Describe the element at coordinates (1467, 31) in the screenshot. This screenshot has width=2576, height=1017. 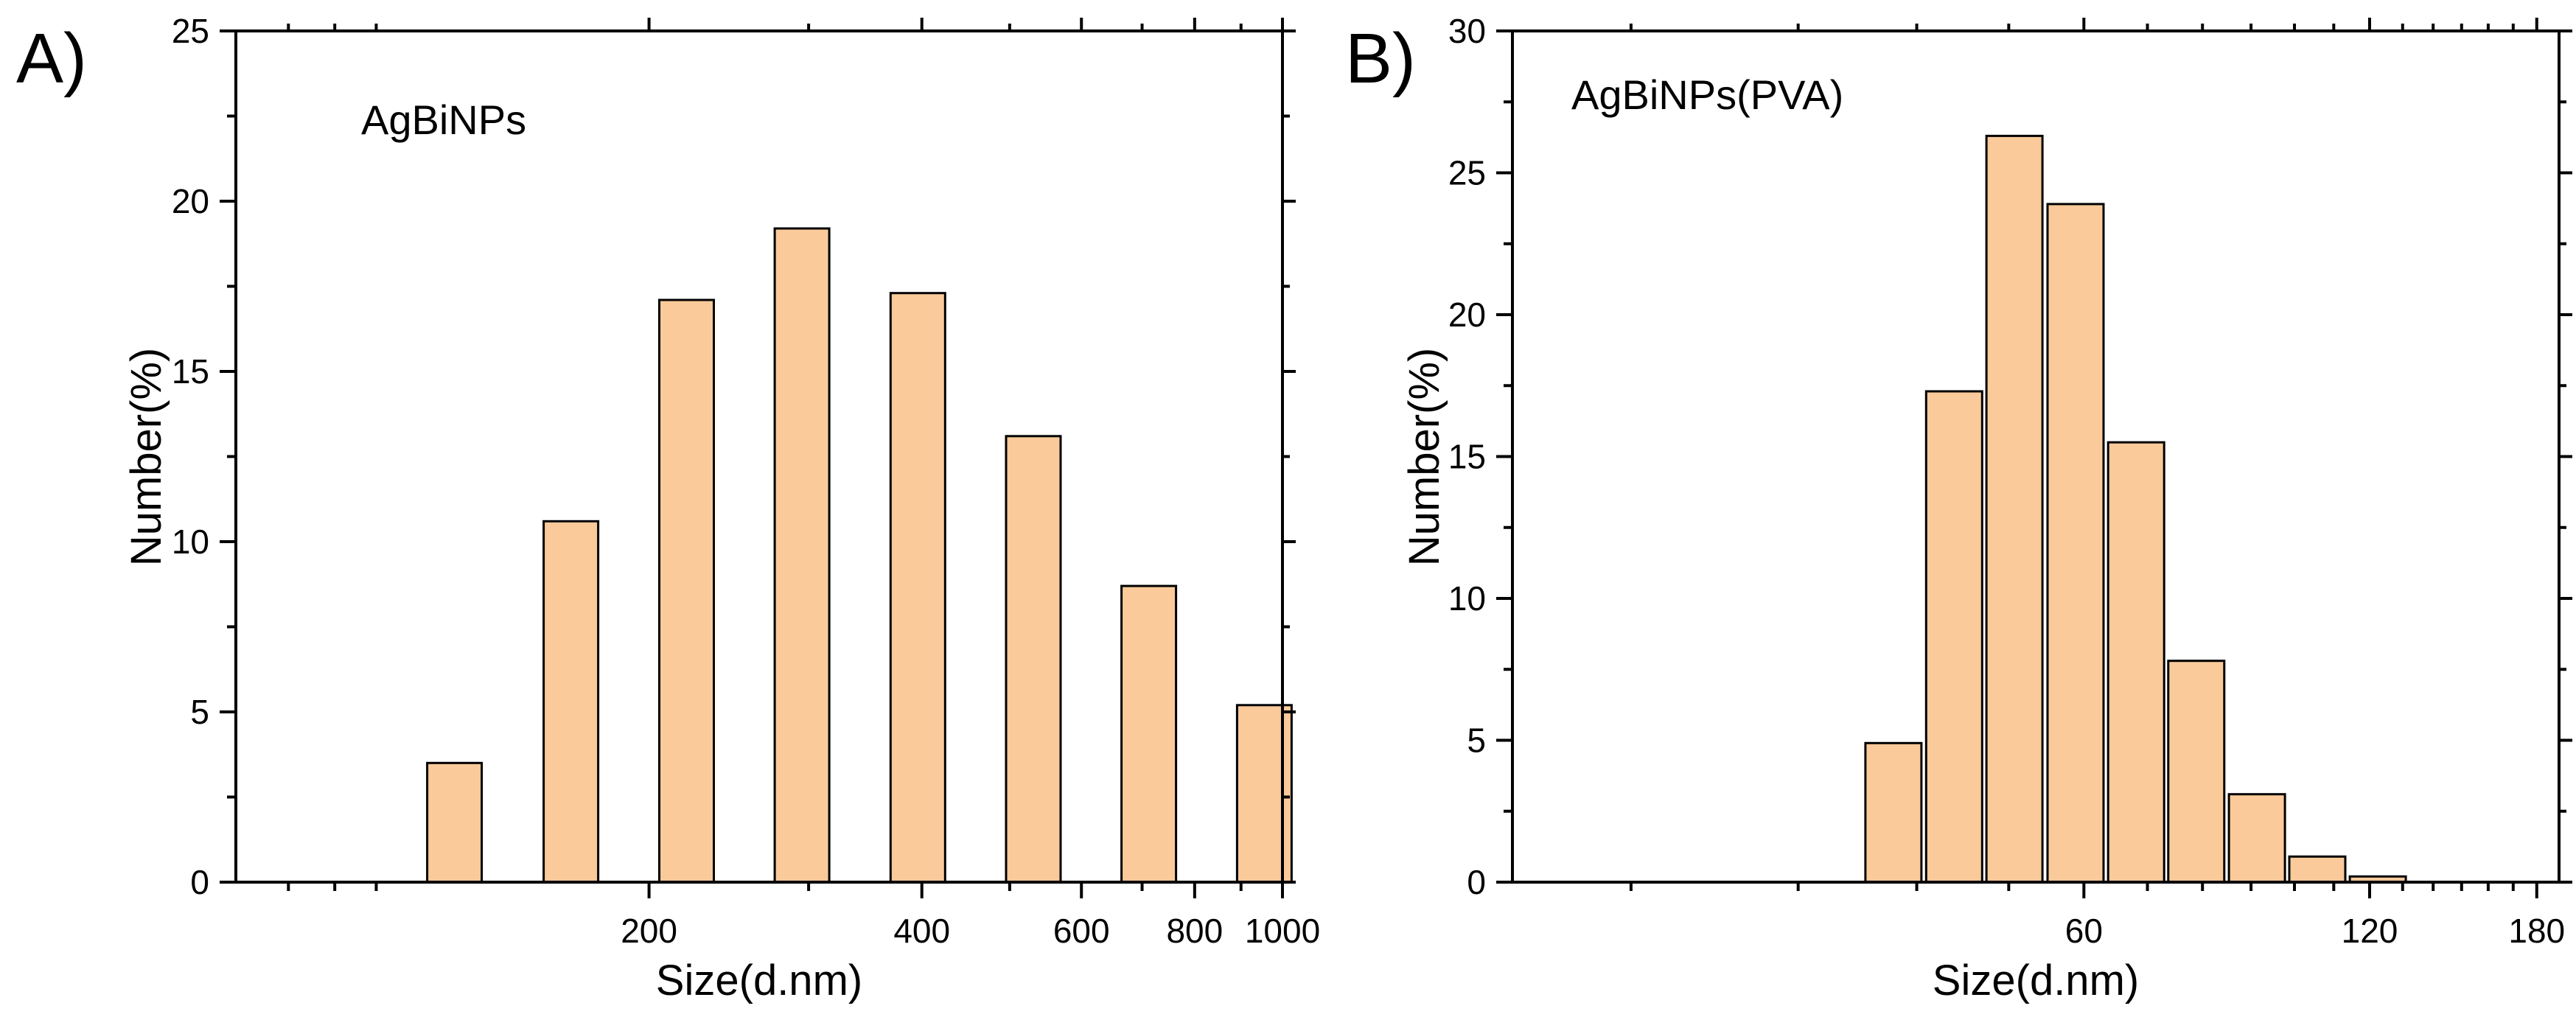
I see `y-tick-label: 30` at that location.